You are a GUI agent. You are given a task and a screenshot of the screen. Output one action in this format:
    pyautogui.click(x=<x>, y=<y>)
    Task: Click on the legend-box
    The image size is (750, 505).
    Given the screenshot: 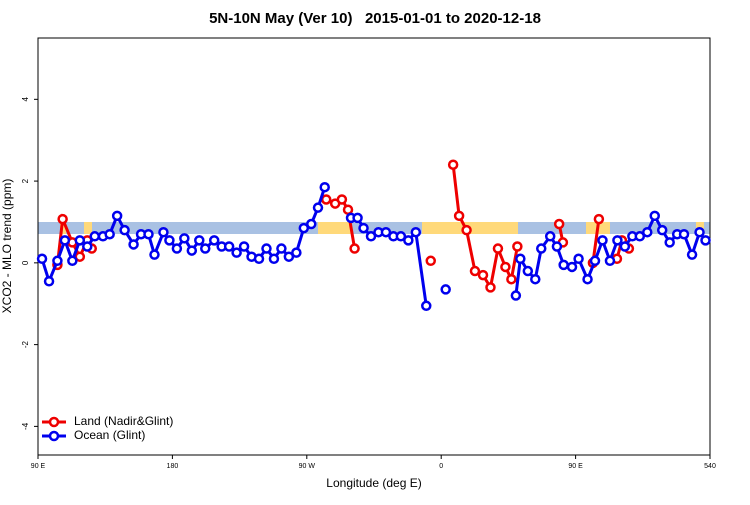 What is the action you would take?
    pyautogui.click(x=114, y=433)
    